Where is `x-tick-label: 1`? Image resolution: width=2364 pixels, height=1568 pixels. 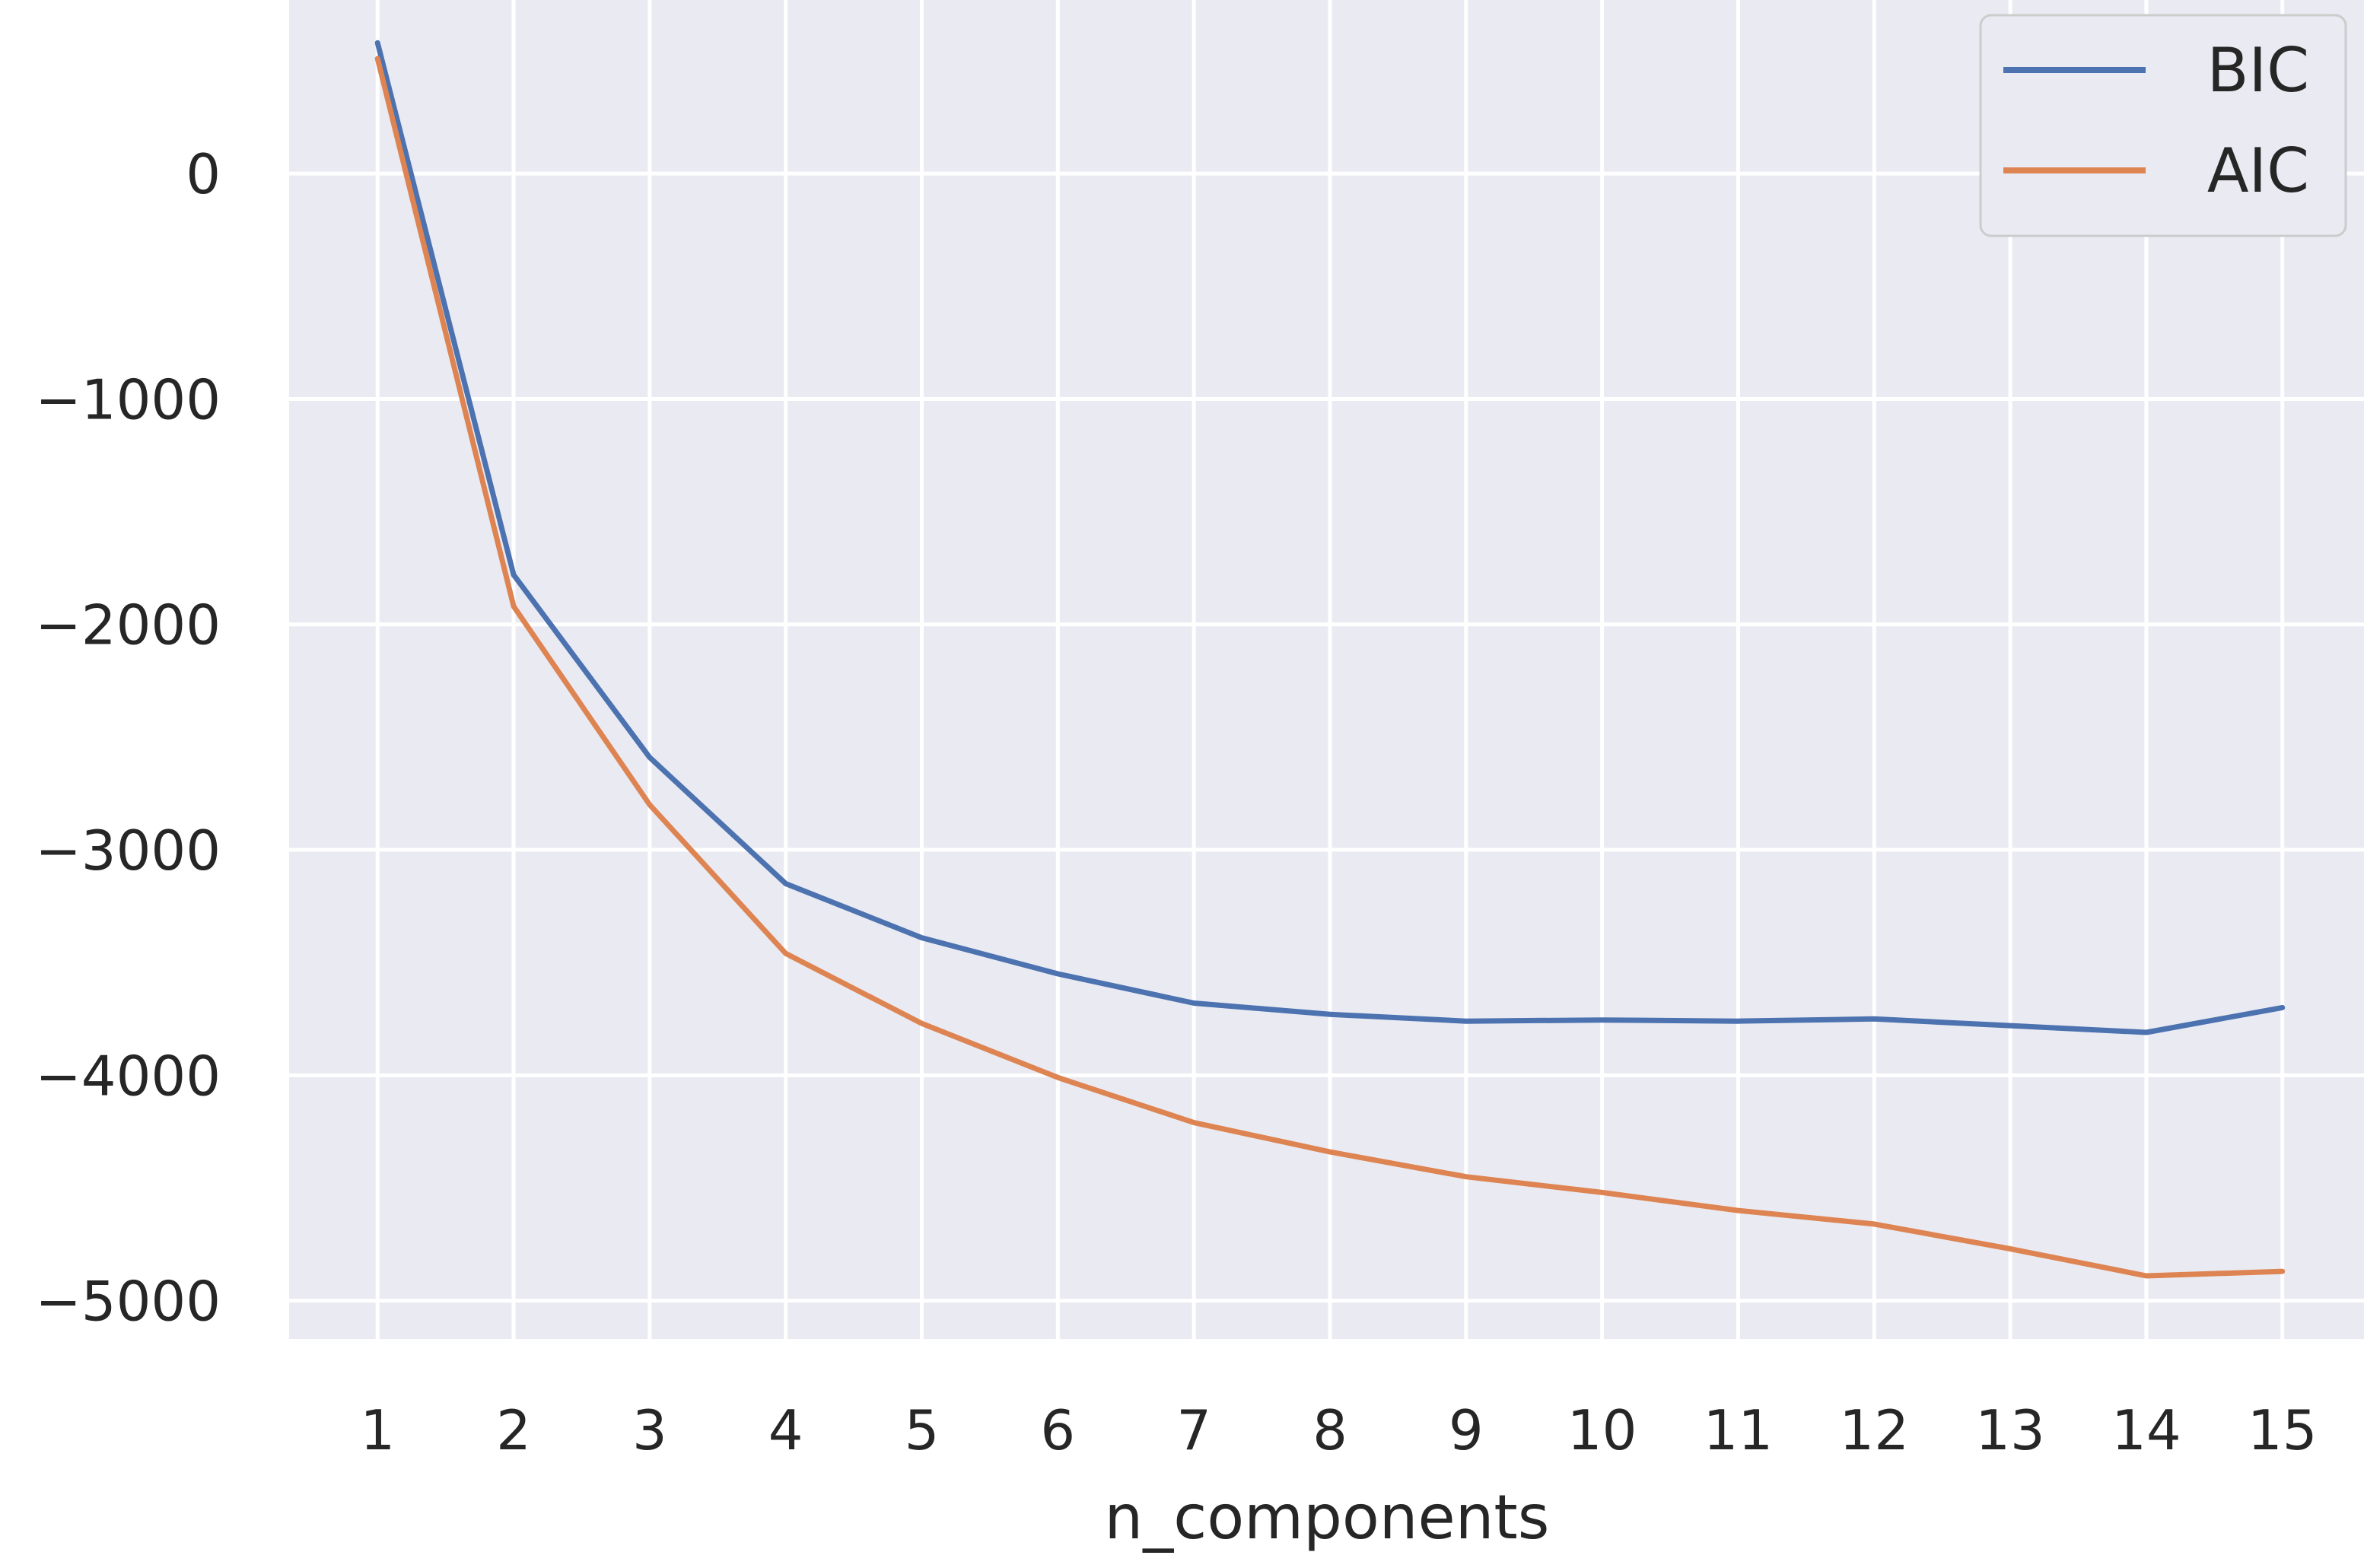
x-tick-label: 1 is located at coordinates (377, 1430).